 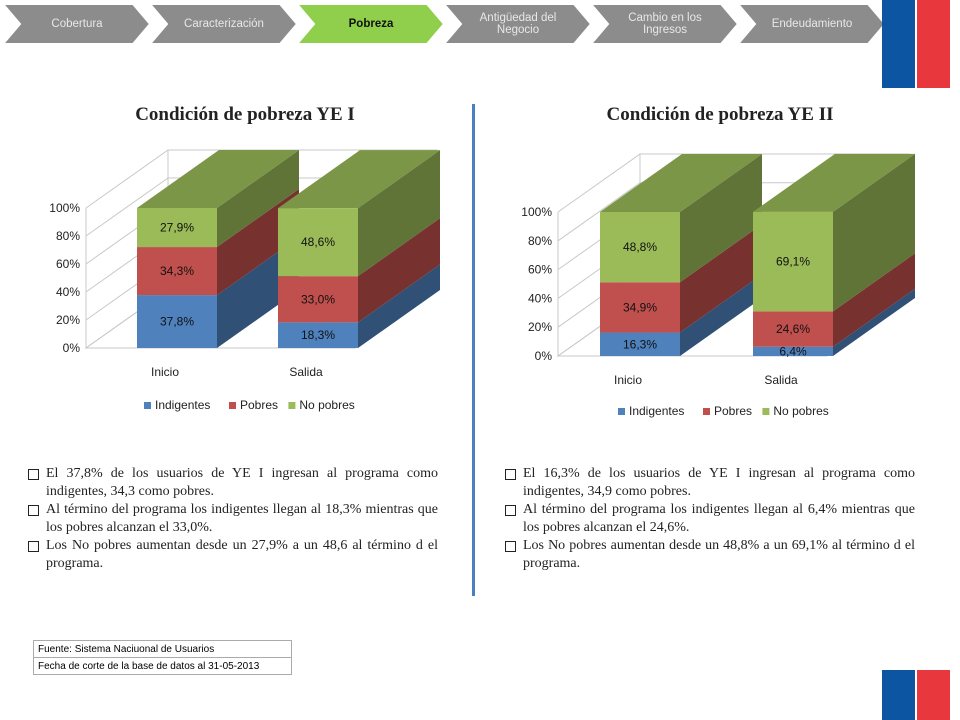 I want to click on data-label: 48,8%, so click(x=640, y=247).